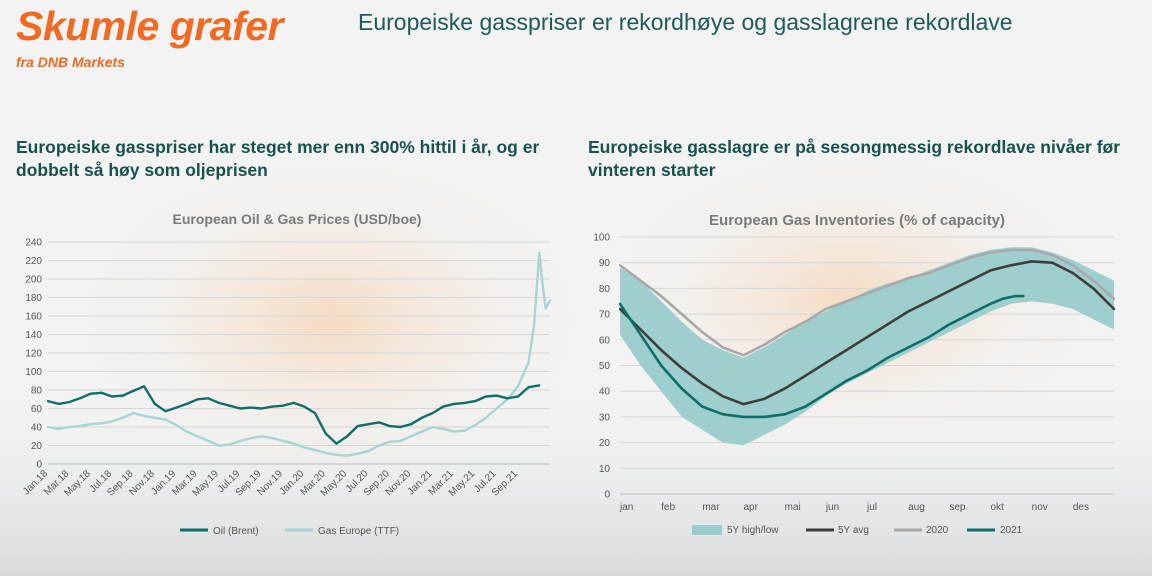 This screenshot has height=576, width=1152. What do you see at coordinates (293, 414) in the screenshot?
I see `series-oil` at bounding box center [293, 414].